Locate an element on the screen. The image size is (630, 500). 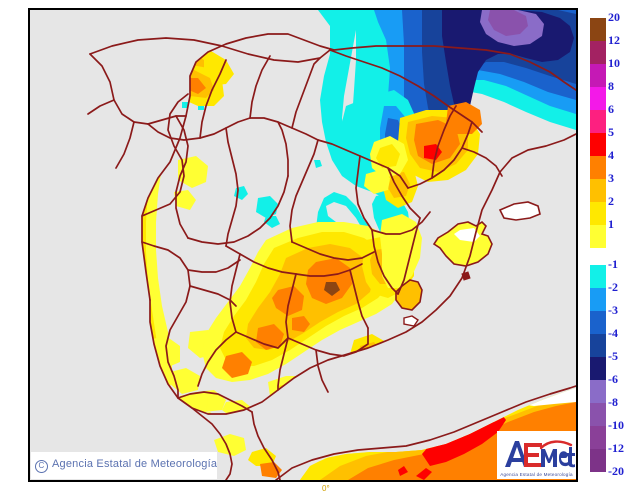
scale-label-minus4: -4 is located at coordinates (613, 333).